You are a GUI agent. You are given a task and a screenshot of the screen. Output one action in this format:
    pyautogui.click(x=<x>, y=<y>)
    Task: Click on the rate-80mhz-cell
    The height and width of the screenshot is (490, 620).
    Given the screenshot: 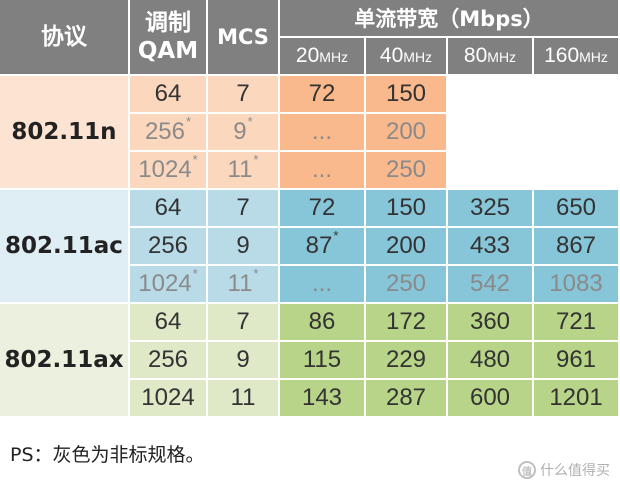 What is the action you would take?
    pyautogui.click(x=491, y=133)
    